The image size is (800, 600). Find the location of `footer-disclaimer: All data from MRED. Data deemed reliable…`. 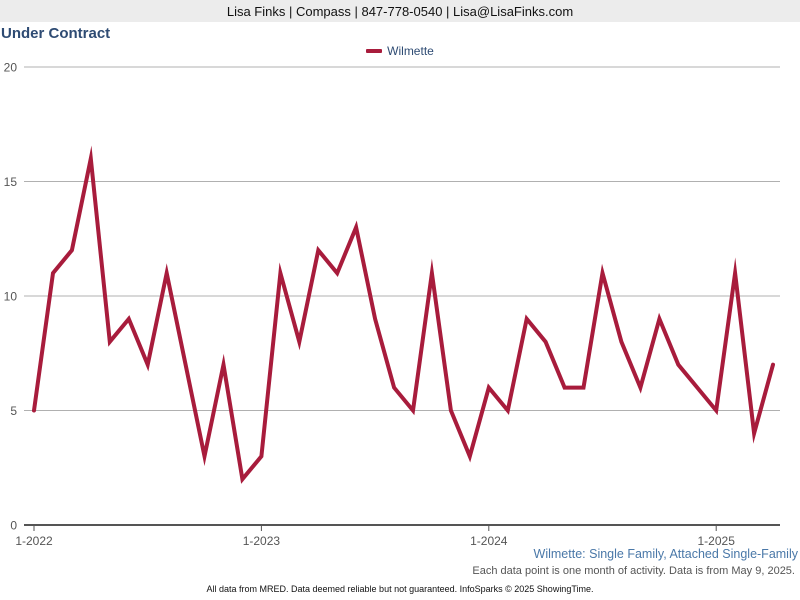

footer-disclaimer: All data from MRED. Data deemed reliable… is located at coordinates (400, 589).